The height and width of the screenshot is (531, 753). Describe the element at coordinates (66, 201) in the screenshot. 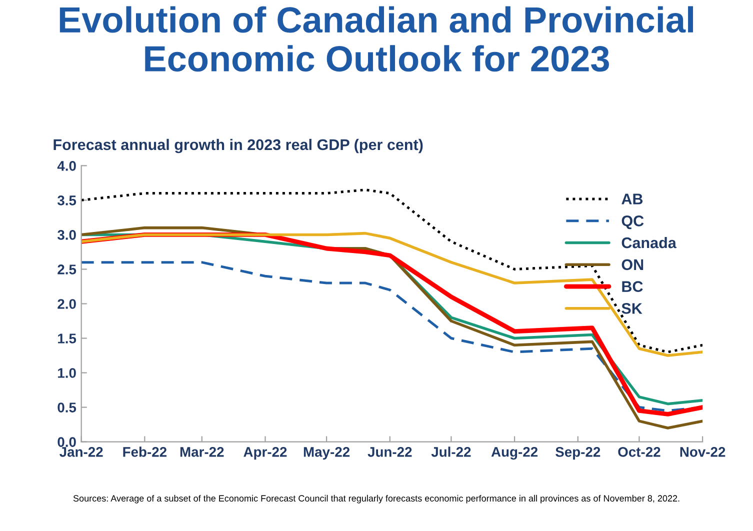

I see `y-tick-label: 3.5` at that location.